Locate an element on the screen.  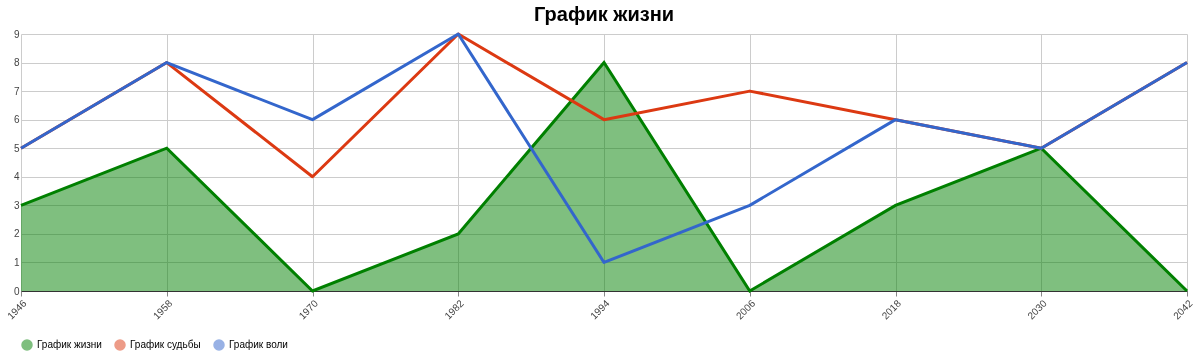
y-tick-label: 0 is located at coordinates (16, 291).